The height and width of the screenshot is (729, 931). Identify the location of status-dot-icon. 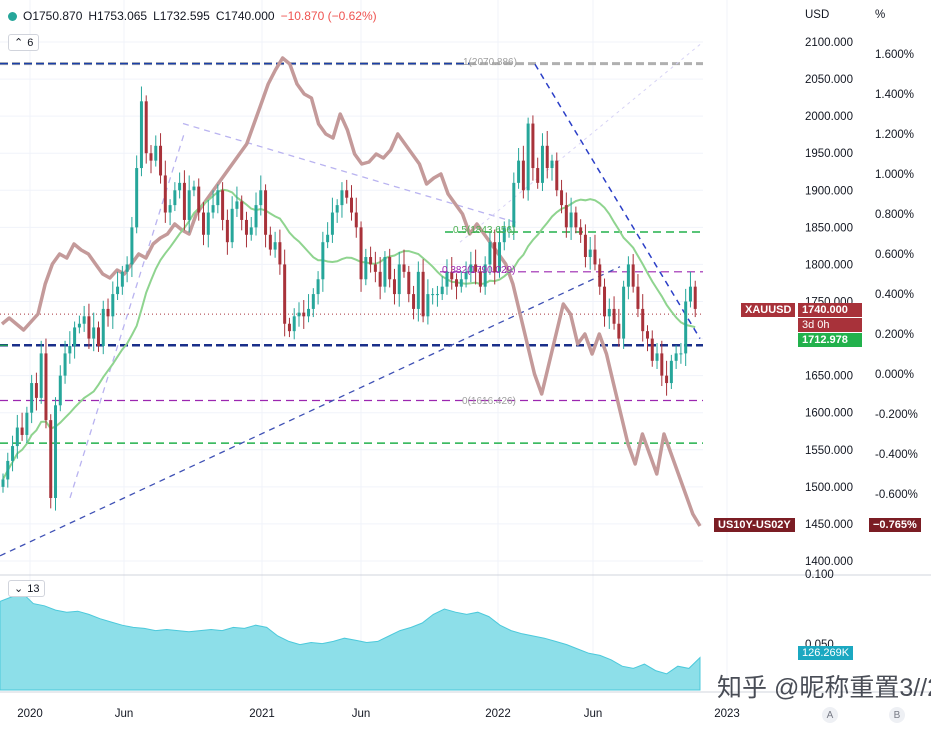
(12, 16).